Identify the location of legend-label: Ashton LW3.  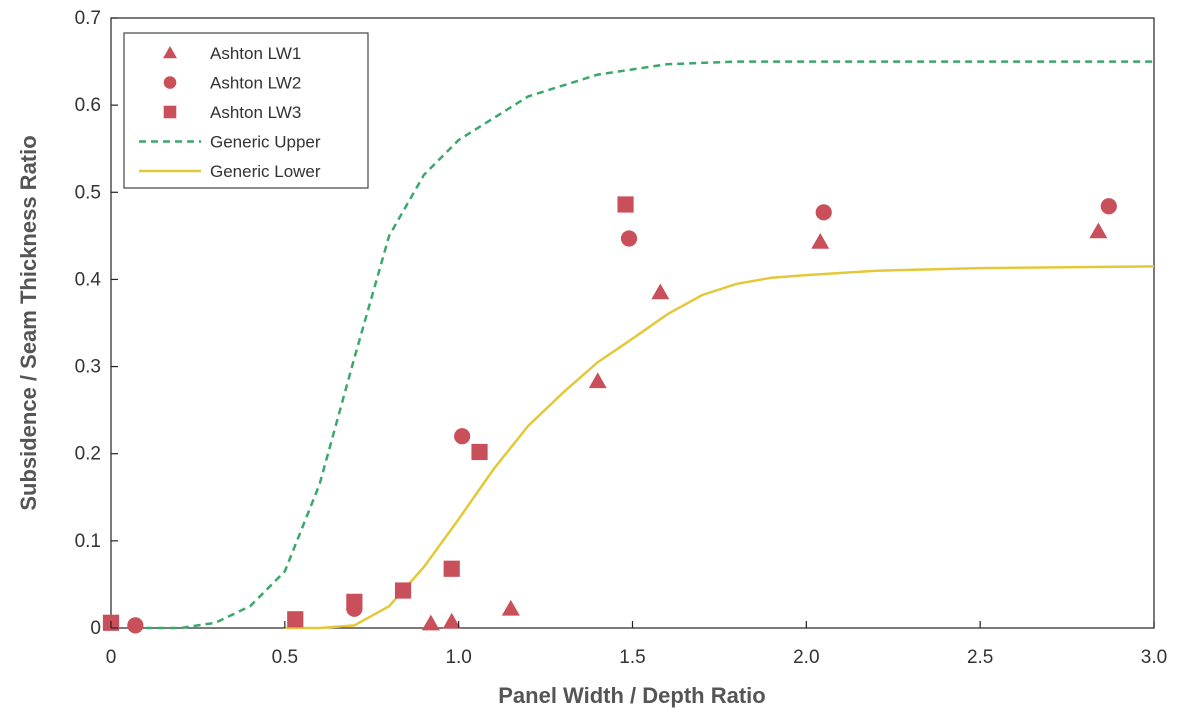
(255, 112).